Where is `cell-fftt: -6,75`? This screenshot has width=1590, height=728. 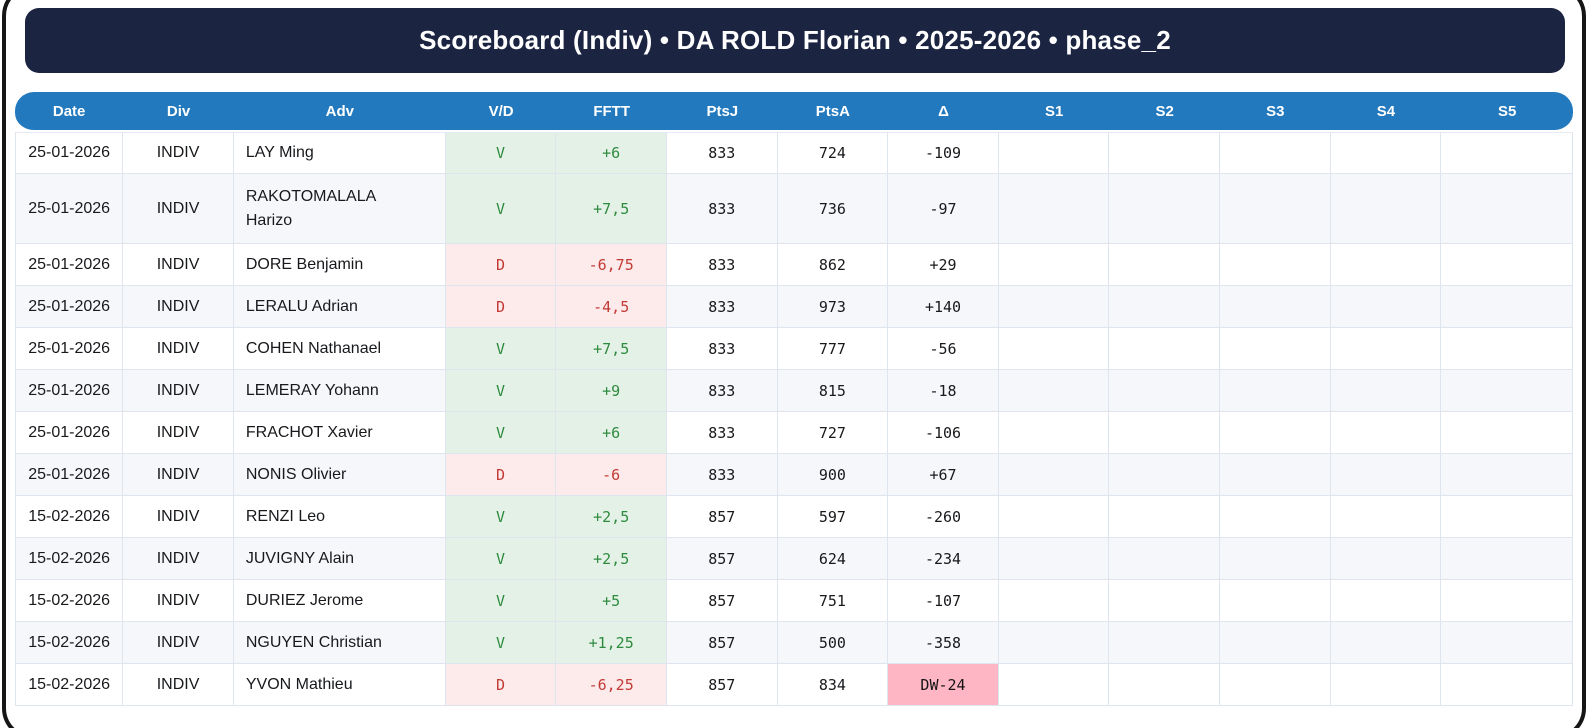 cell-fftt: -6,75 is located at coordinates (611, 265).